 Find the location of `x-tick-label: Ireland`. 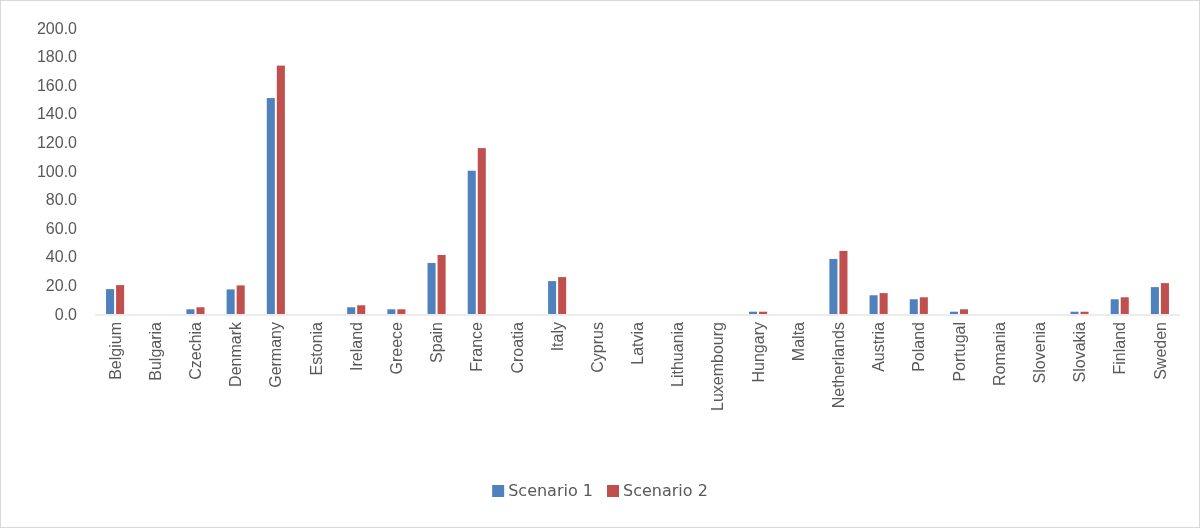

x-tick-label: Ireland is located at coordinates (356, 346).